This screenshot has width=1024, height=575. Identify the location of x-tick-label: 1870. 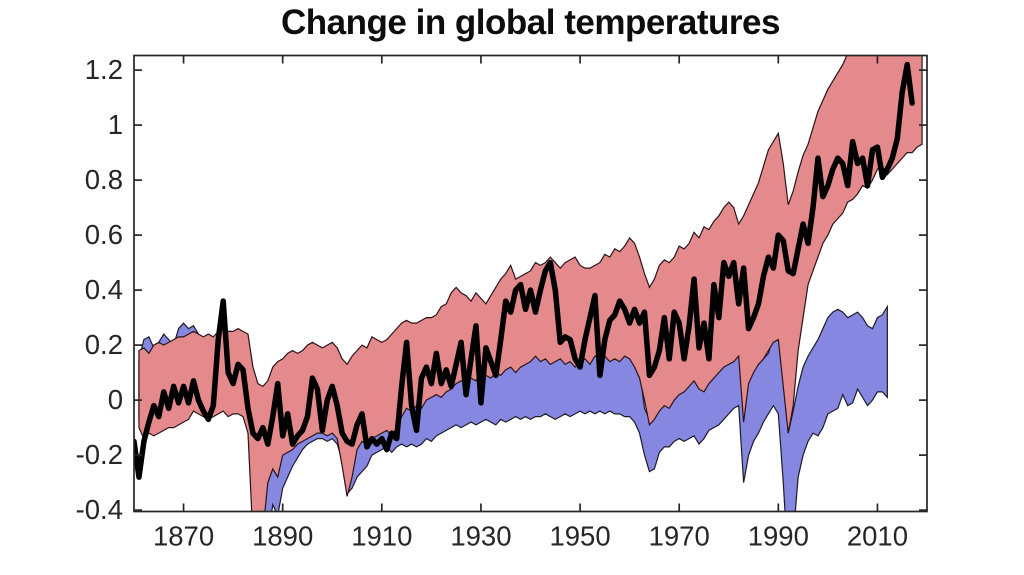
(183, 536).